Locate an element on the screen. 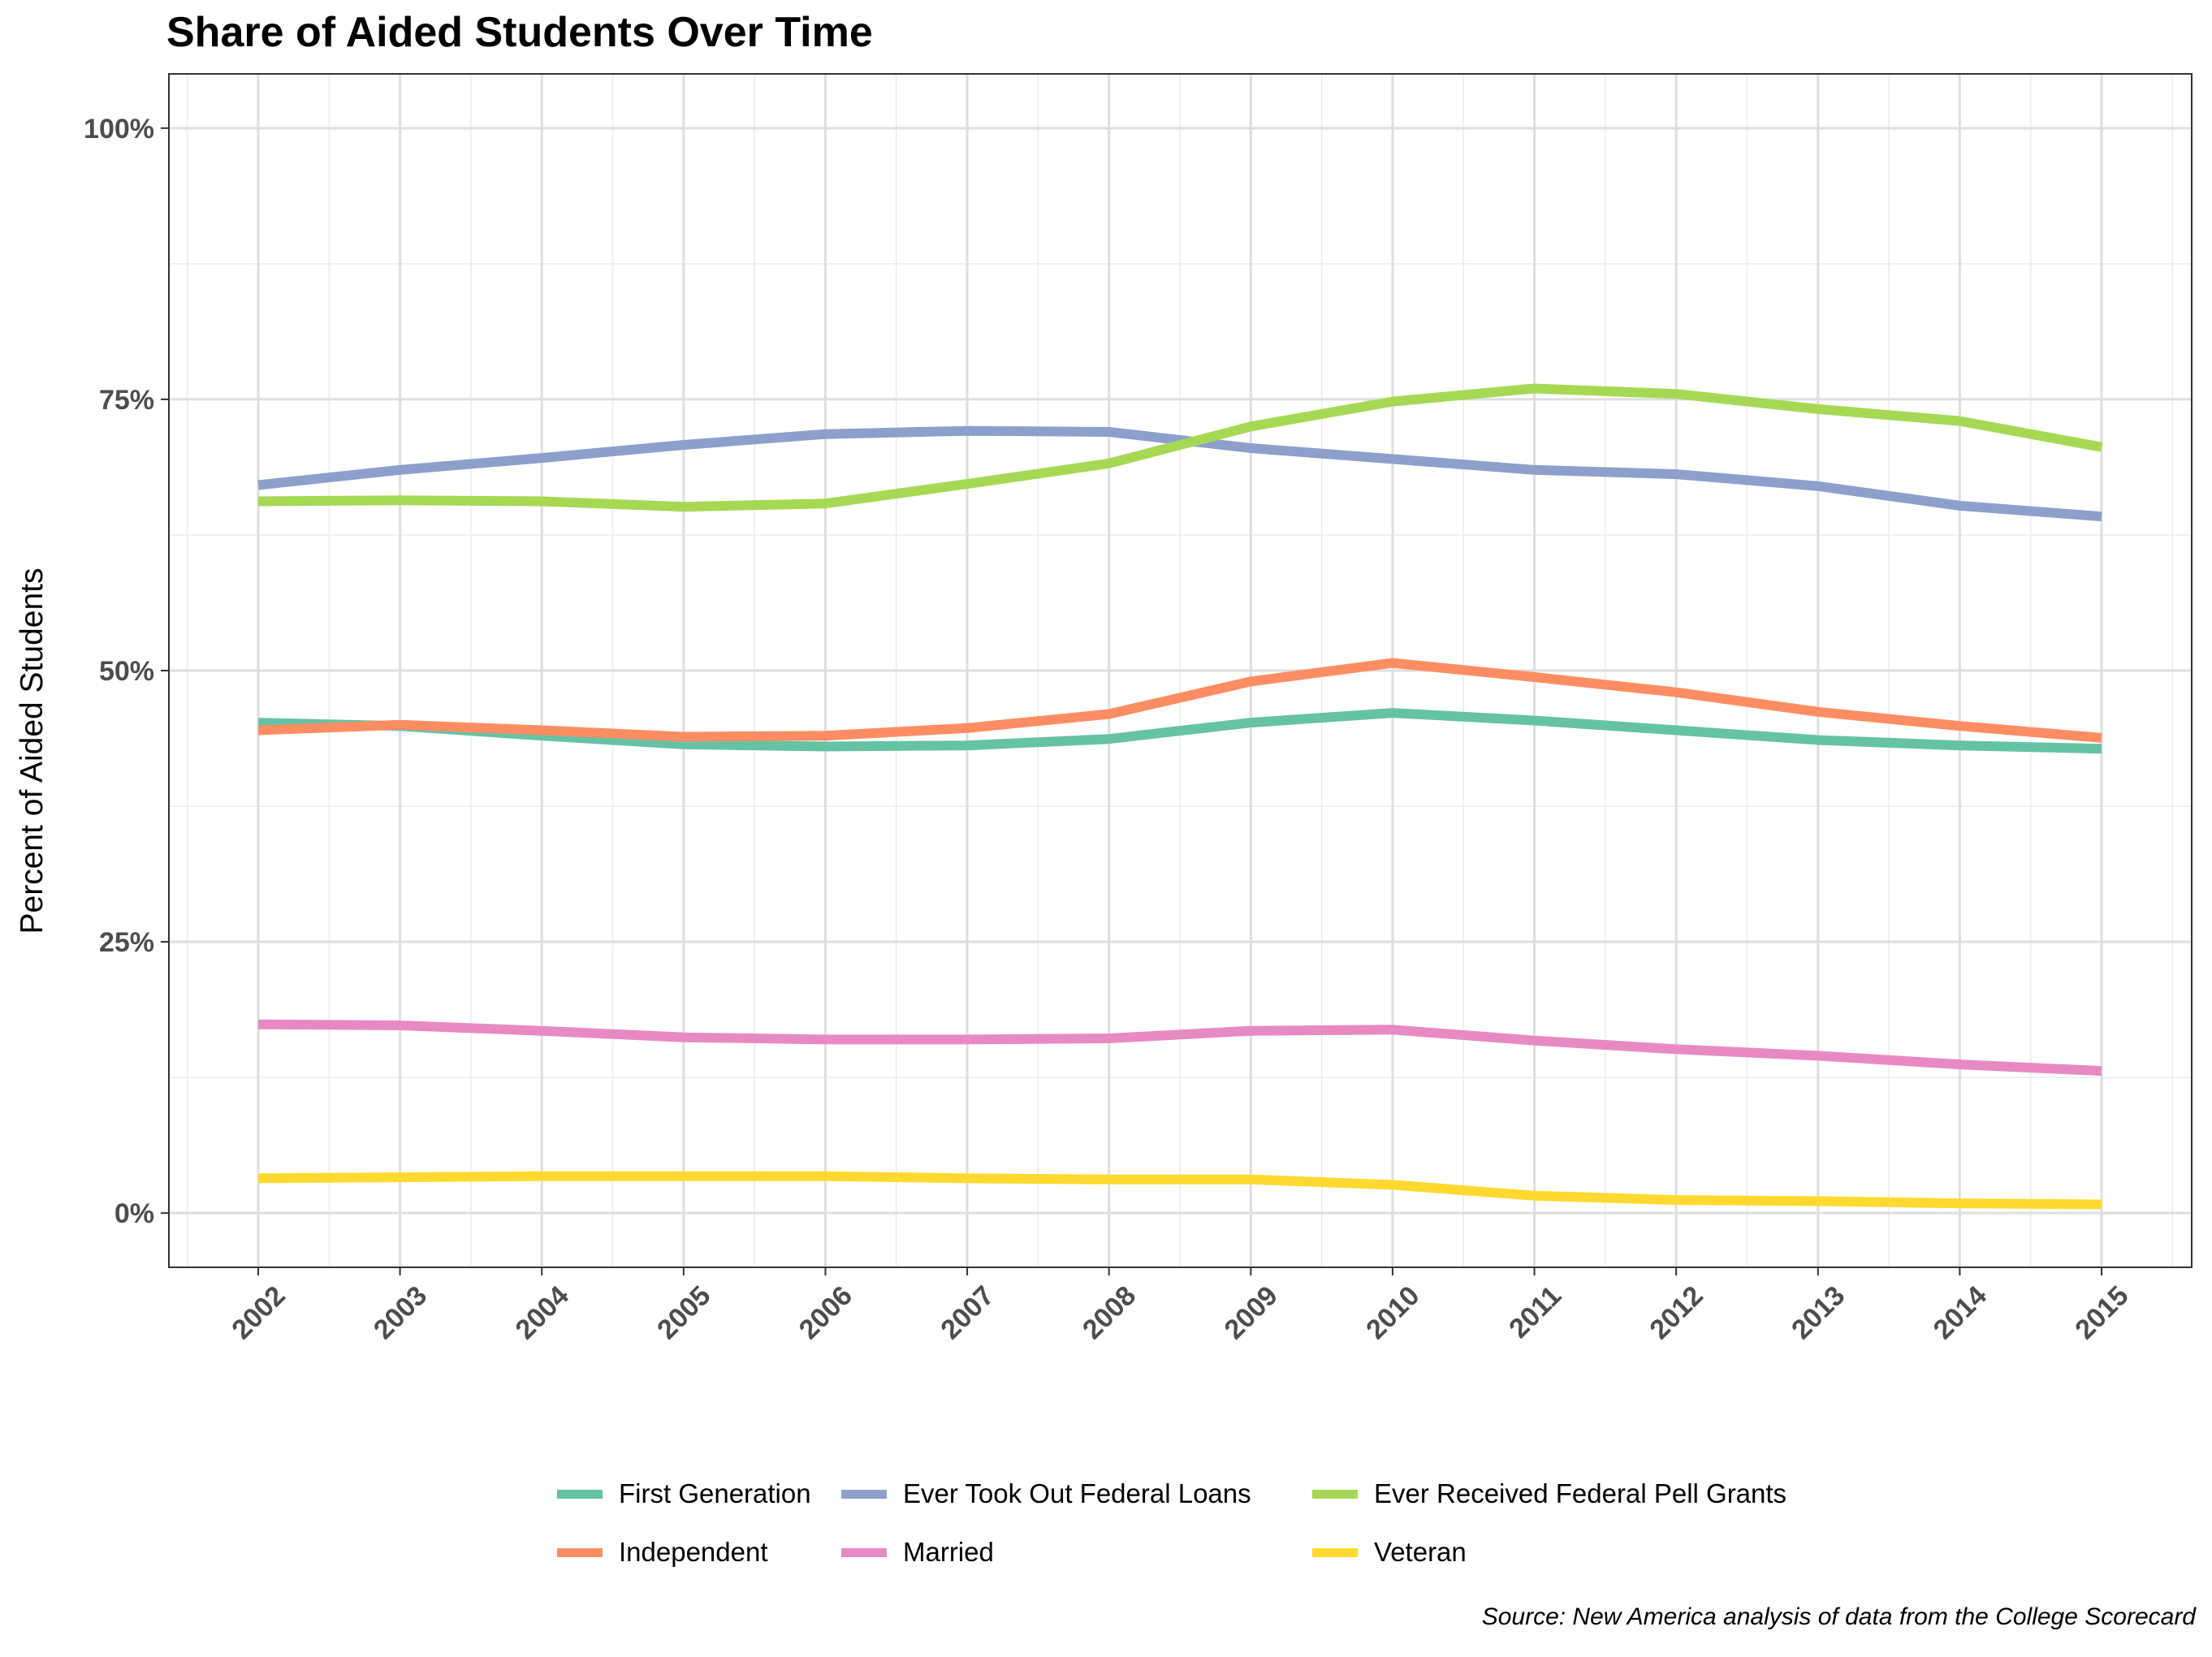  legend-label: Veteran is located at coordinates (1420, 1552).